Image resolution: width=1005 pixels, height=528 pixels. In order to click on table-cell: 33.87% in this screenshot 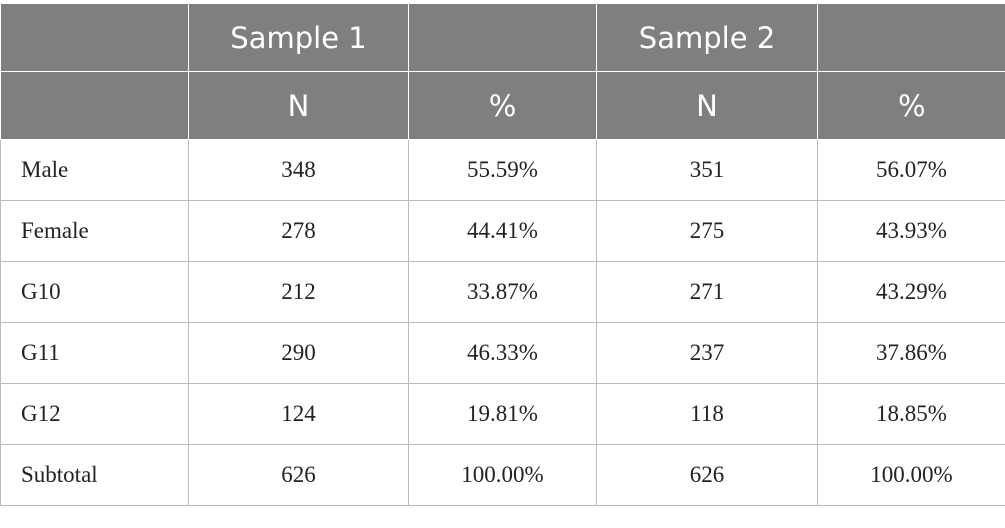, I will do `click(502, 292)`.